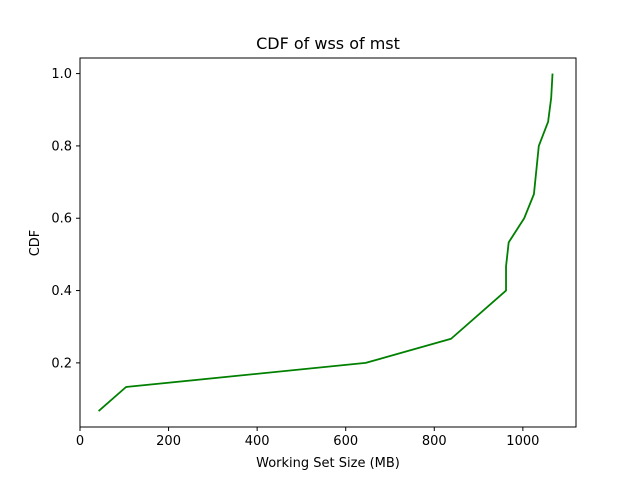 This screenshot has height=480, width=640. I want to click on x-axis-ticks: 0 200 400 600 800 1000, so click(307, 438).